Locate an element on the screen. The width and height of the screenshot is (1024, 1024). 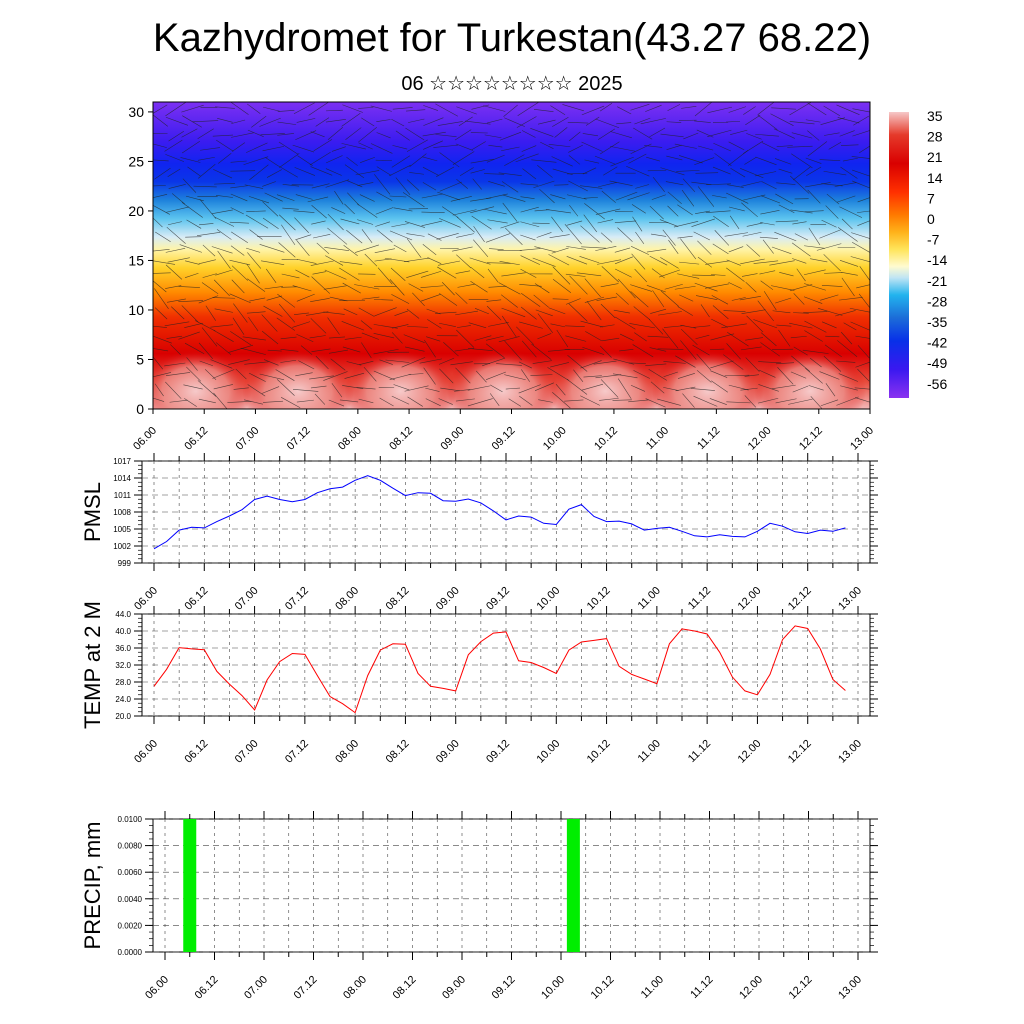
x-tick-label: 10.12 is located at coordinates (606, 439).